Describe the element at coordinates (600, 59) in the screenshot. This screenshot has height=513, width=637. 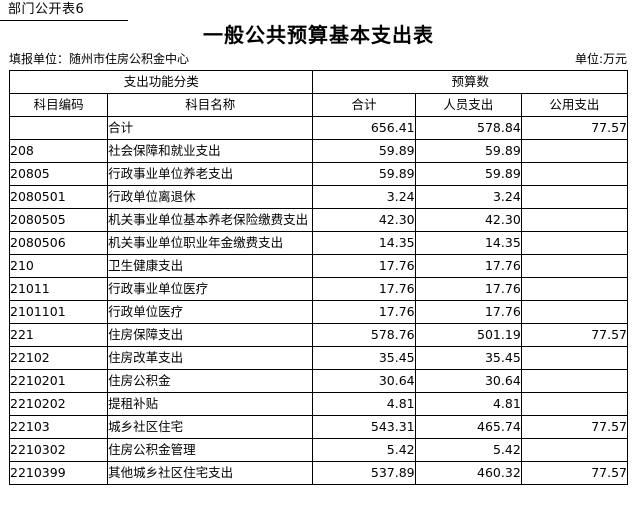
I see `amount-unit-label: 单位:万元` at that location.